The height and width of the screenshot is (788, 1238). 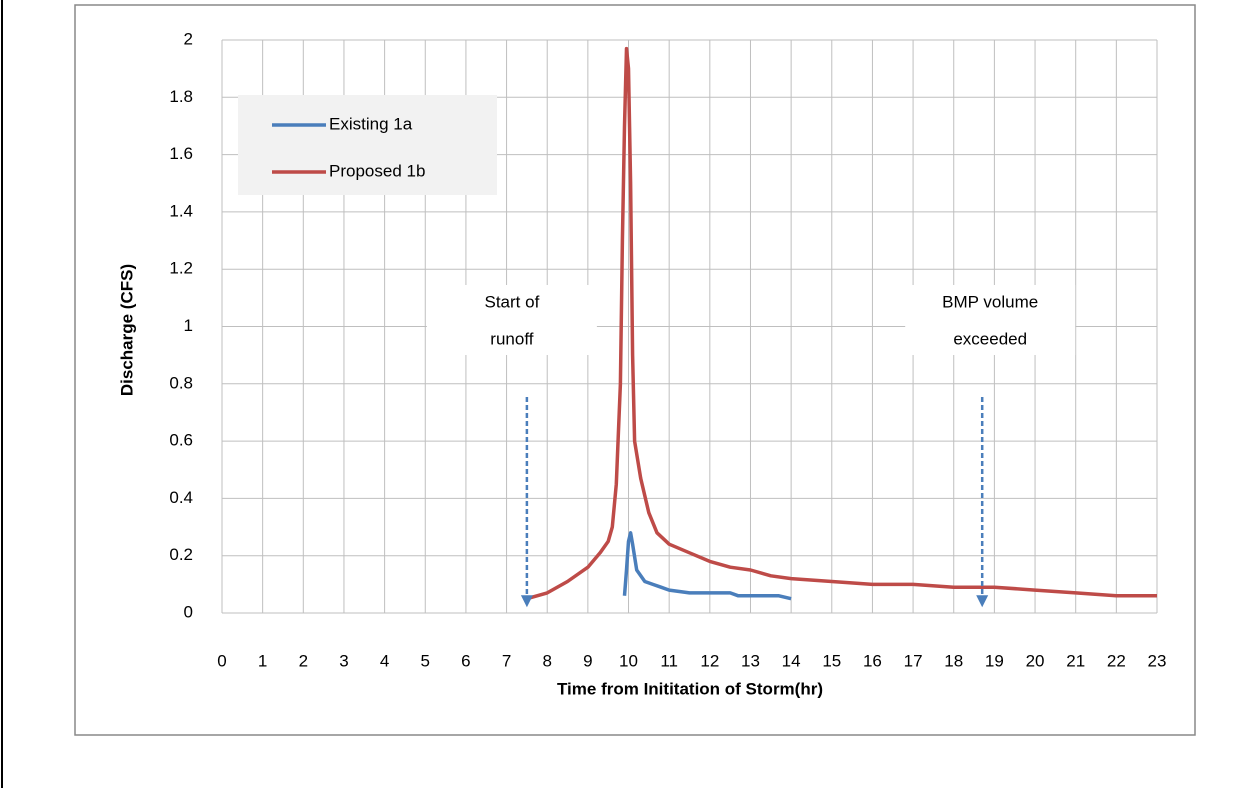 What do you see at coordinates (506, 660) in the screenshot?
I see `x-tick-label: 7` at bounding box center [506, 660].